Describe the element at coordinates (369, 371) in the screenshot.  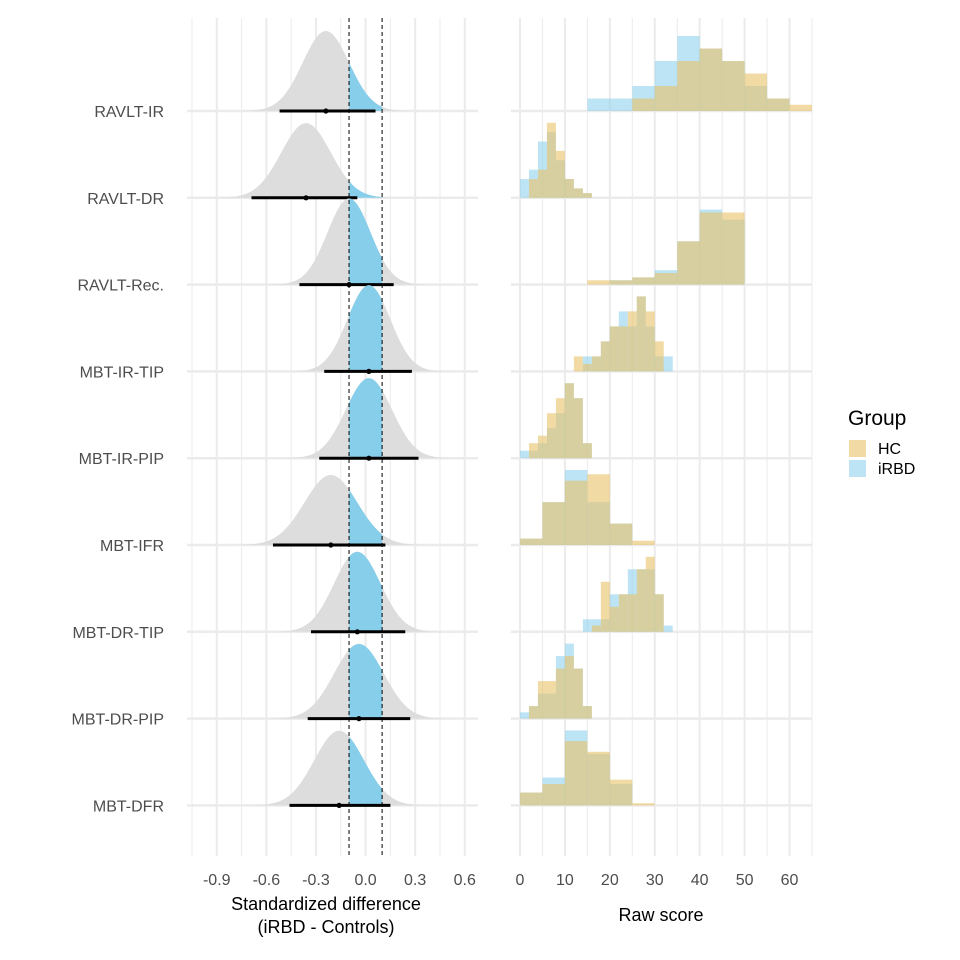
I see `median-point-mbt-ir-tip` at that location.